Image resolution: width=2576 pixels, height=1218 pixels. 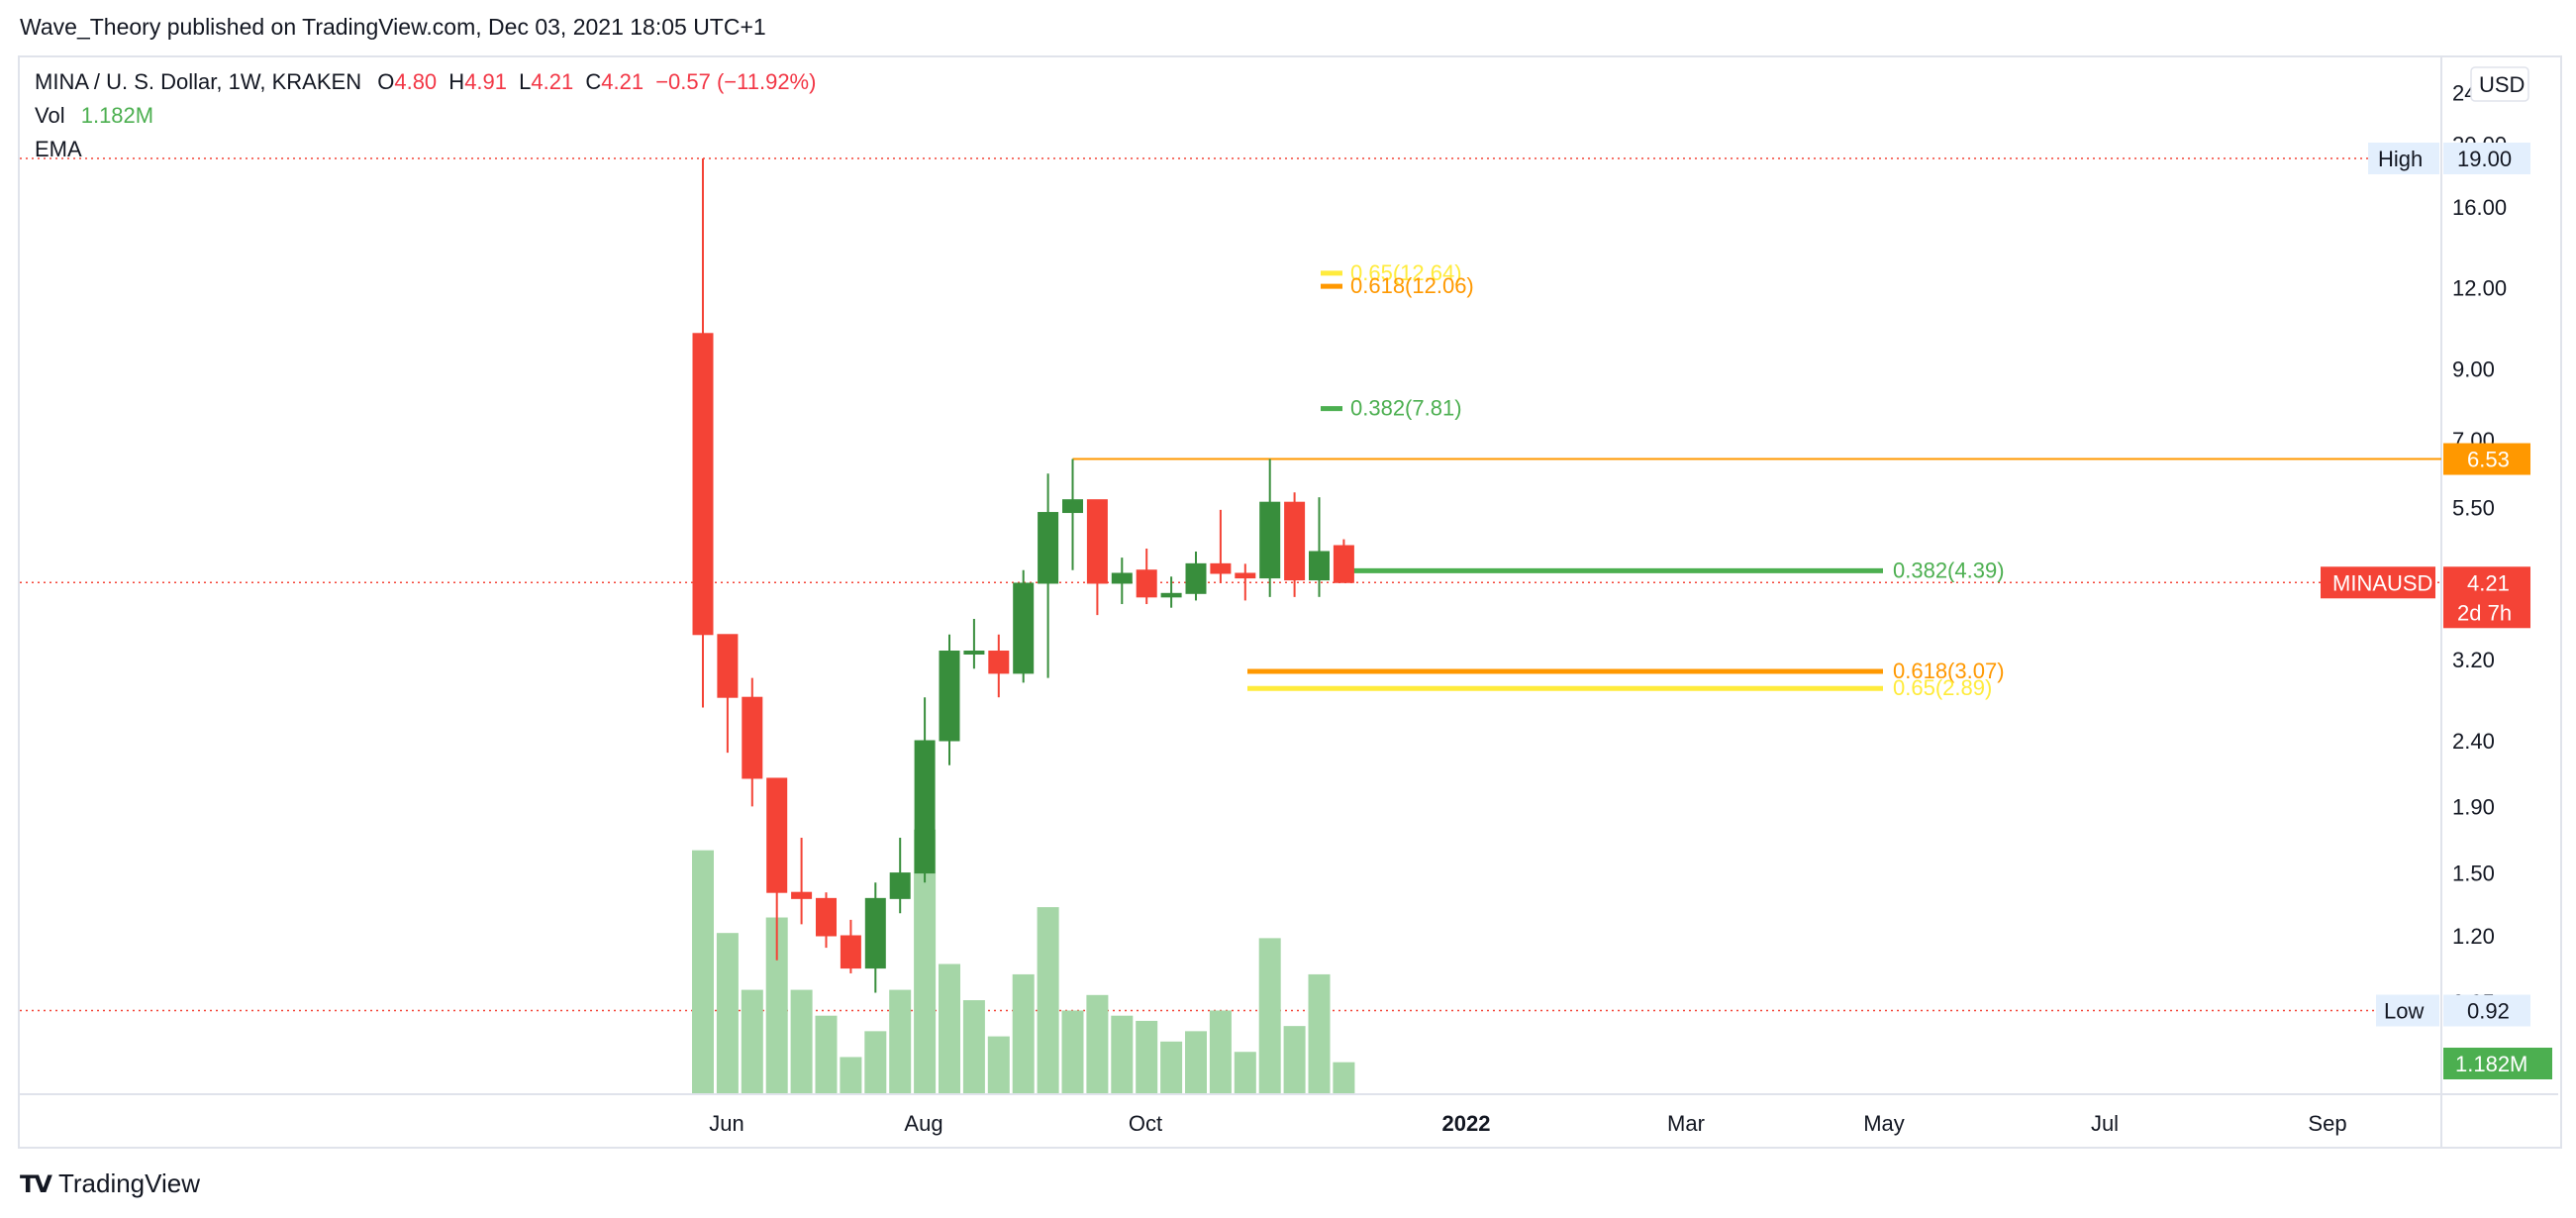 What do you see at coordinates (2382, 582) in the screenshot?
I see `symbol-name-tag-label: MINAUSD` at bounding box center [2382, 582].